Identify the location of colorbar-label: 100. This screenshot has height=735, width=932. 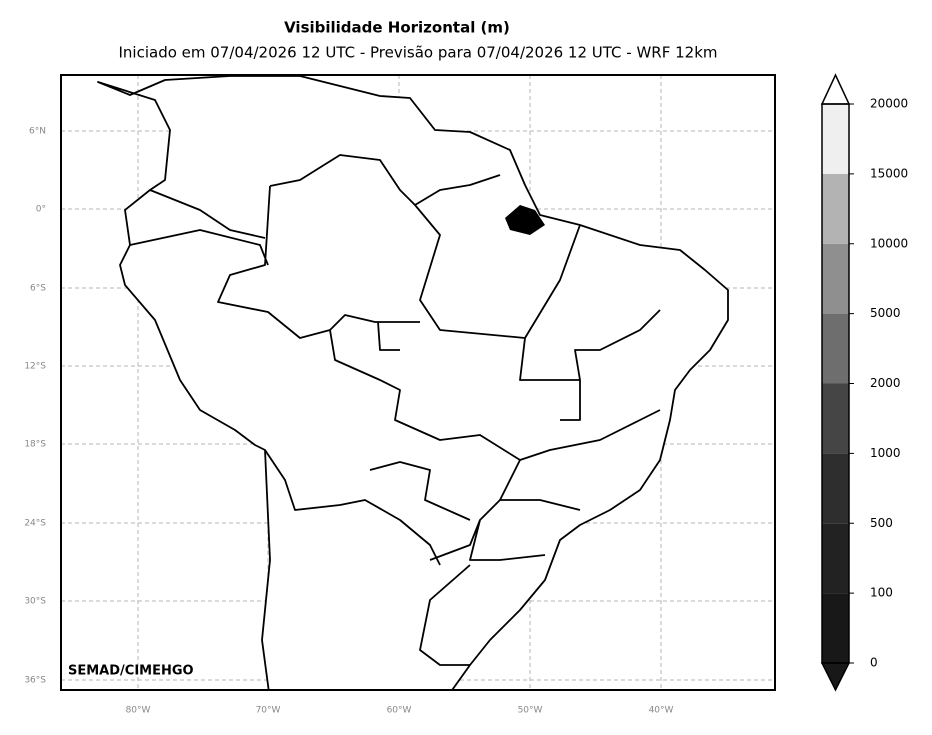
(881, 593).